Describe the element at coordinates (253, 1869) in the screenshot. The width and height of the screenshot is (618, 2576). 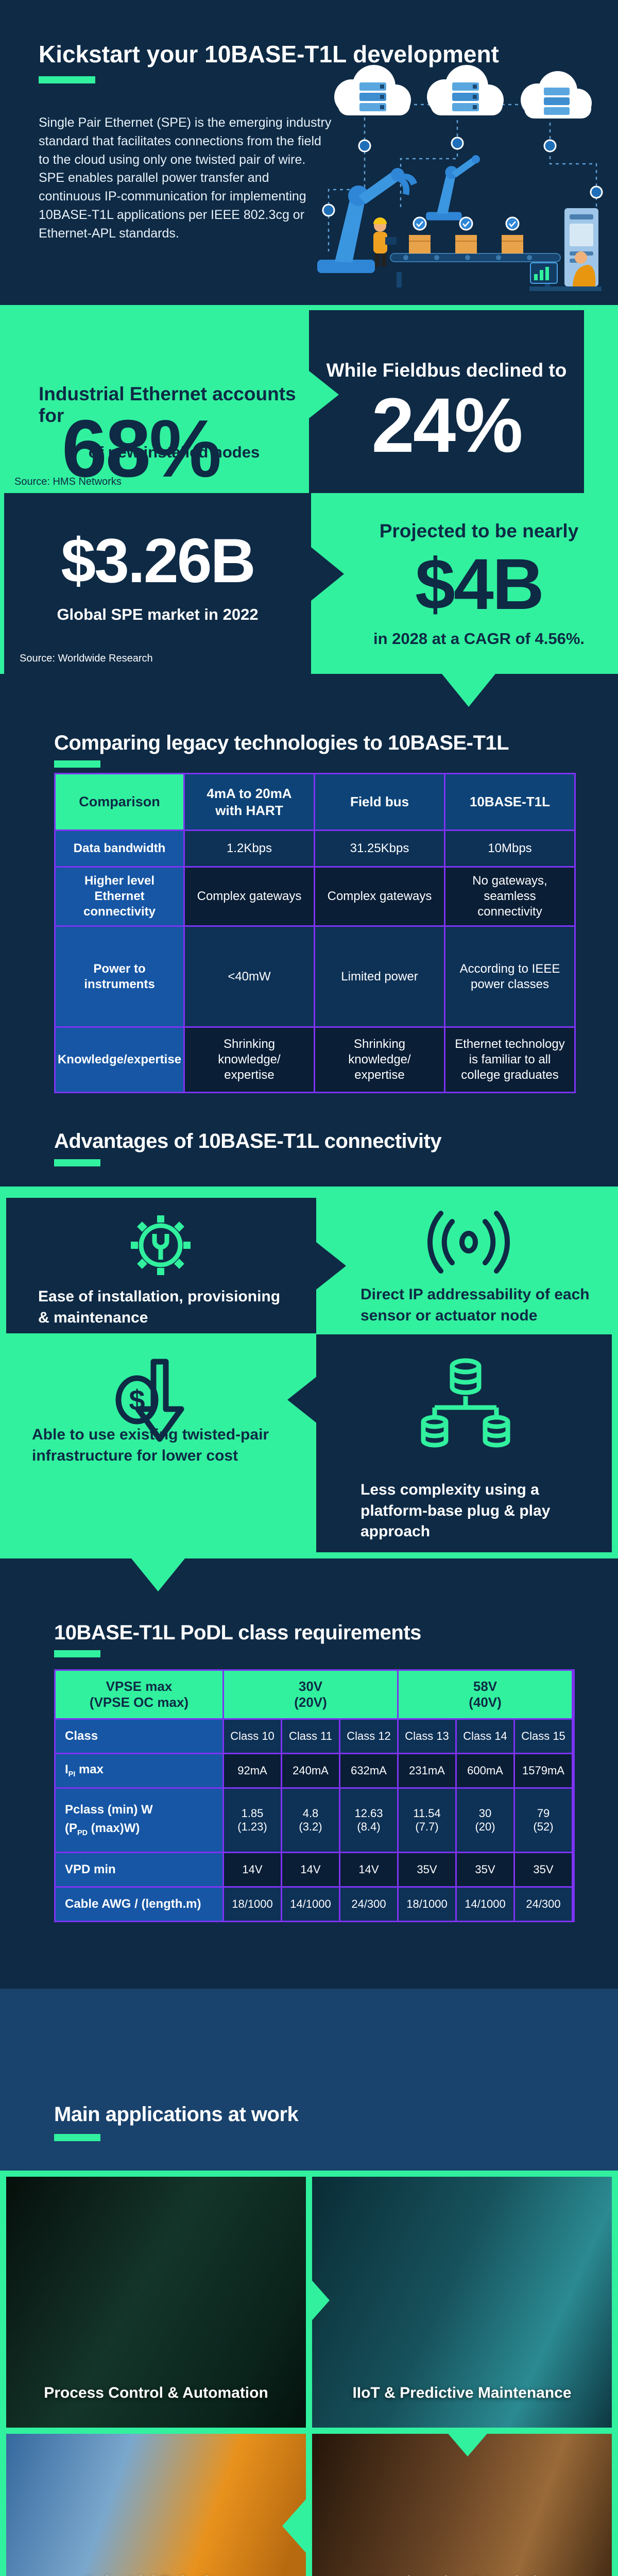
I see `table-cell: 14V` at that location.